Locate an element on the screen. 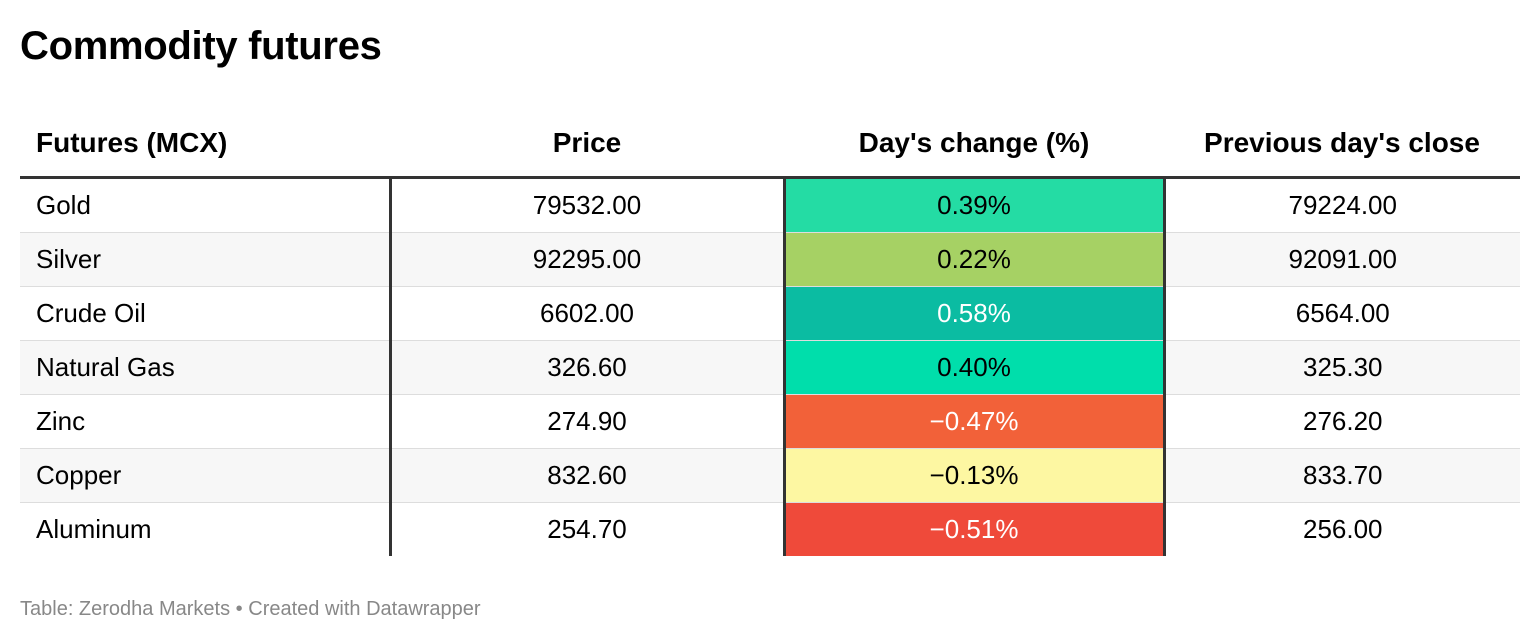 The image size is (1540, 644). column-header-price: Price is located at coordinates (587, 144).